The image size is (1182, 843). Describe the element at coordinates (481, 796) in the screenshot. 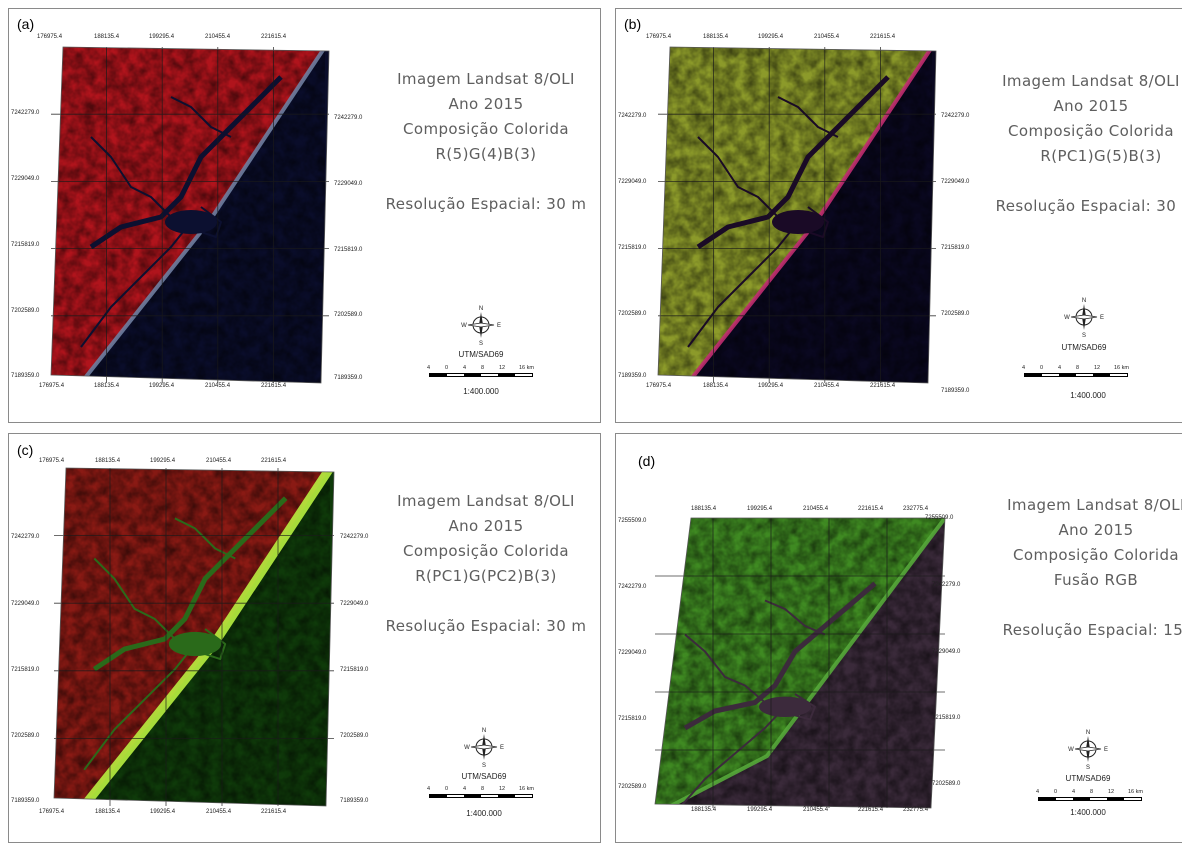

I see `scale-bar-segments` at that location.